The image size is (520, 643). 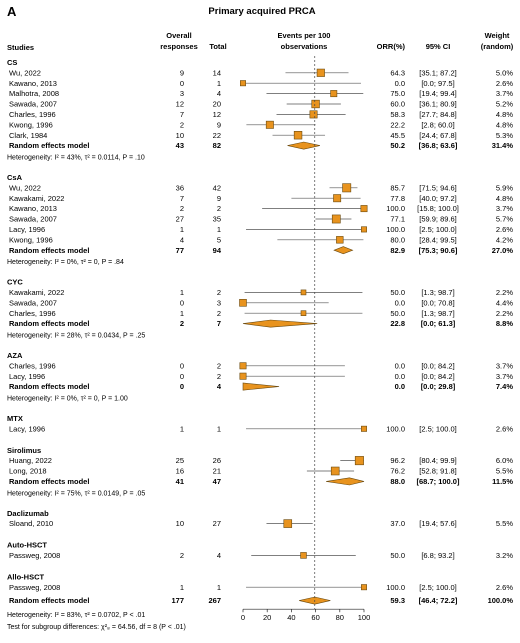 What do you see at coordinates (20, 47) in the screenshot?
I see `header-studies: Studies` at bounding box center [20, 47].